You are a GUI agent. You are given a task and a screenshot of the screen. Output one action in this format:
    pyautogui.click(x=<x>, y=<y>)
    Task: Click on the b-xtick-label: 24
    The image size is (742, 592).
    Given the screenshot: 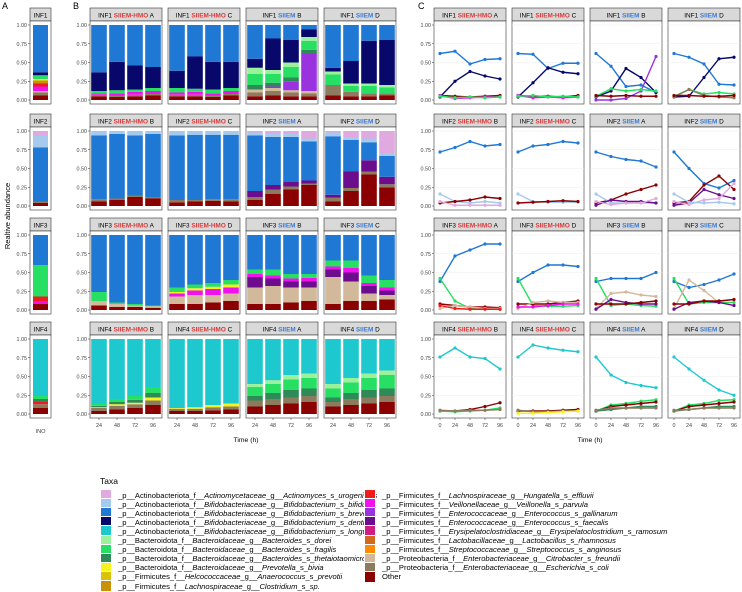 What is the action you would take?
    pyautogui.click(x=333, y=426)
    